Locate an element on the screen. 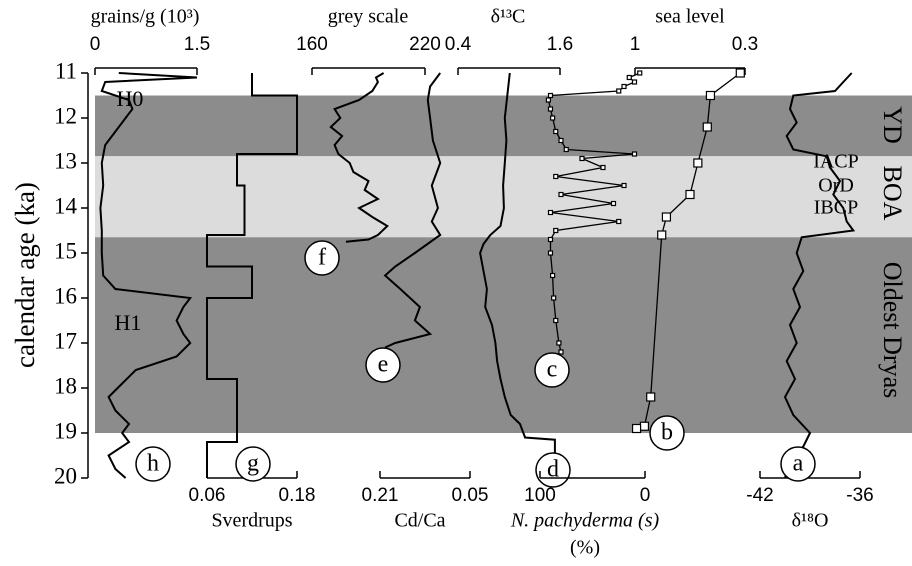 Image resolution: width=912 pixels, height=566 pixels. x-tick-label: 1.5 is located at coordinates (197, 44).